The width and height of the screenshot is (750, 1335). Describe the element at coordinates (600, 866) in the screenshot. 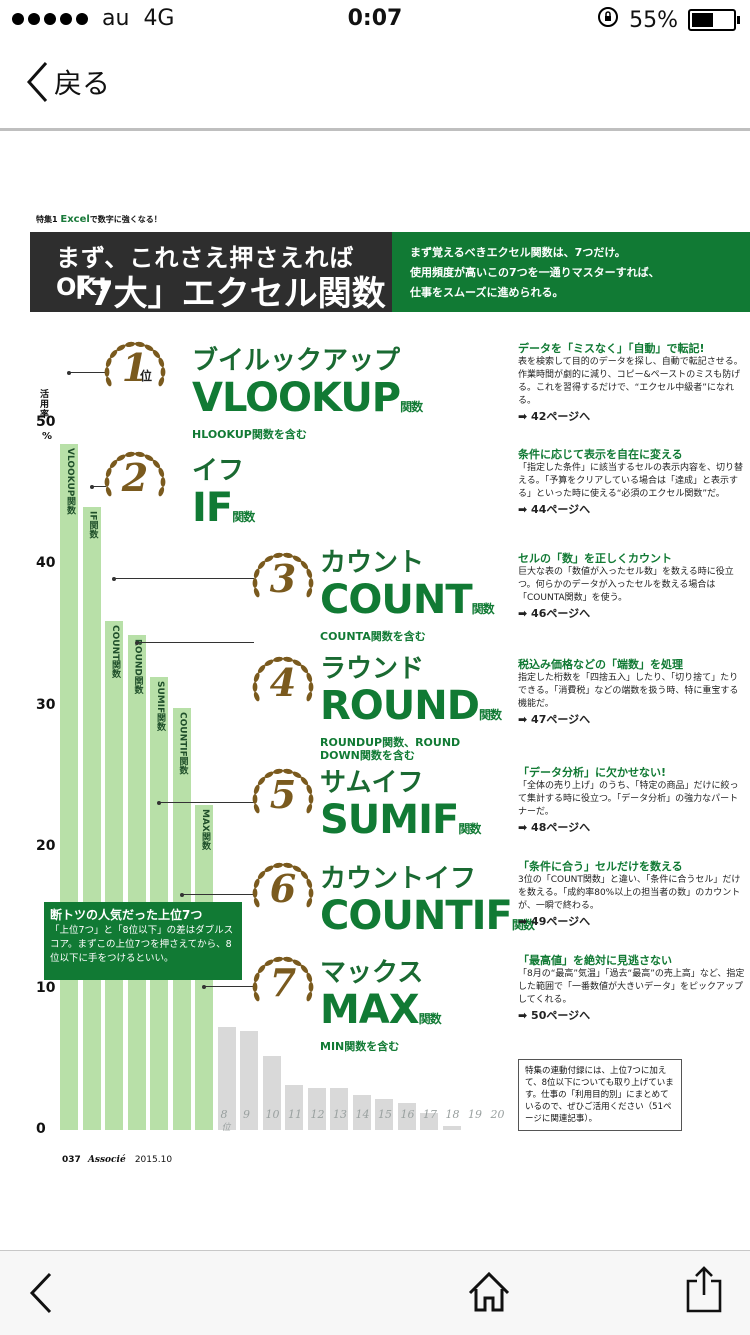

I see `description-heading: 「条件に合う」セルだけを数える` at that location.